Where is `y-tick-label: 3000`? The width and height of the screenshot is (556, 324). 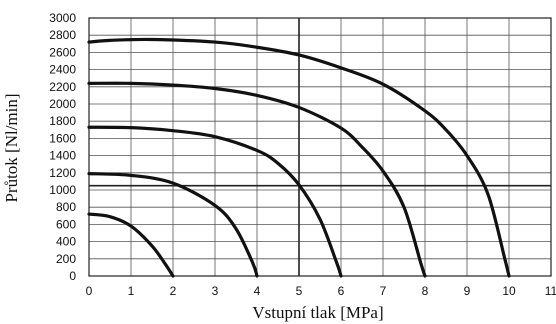
y-tick-label: 3000 is located at coordinates (62, 18).